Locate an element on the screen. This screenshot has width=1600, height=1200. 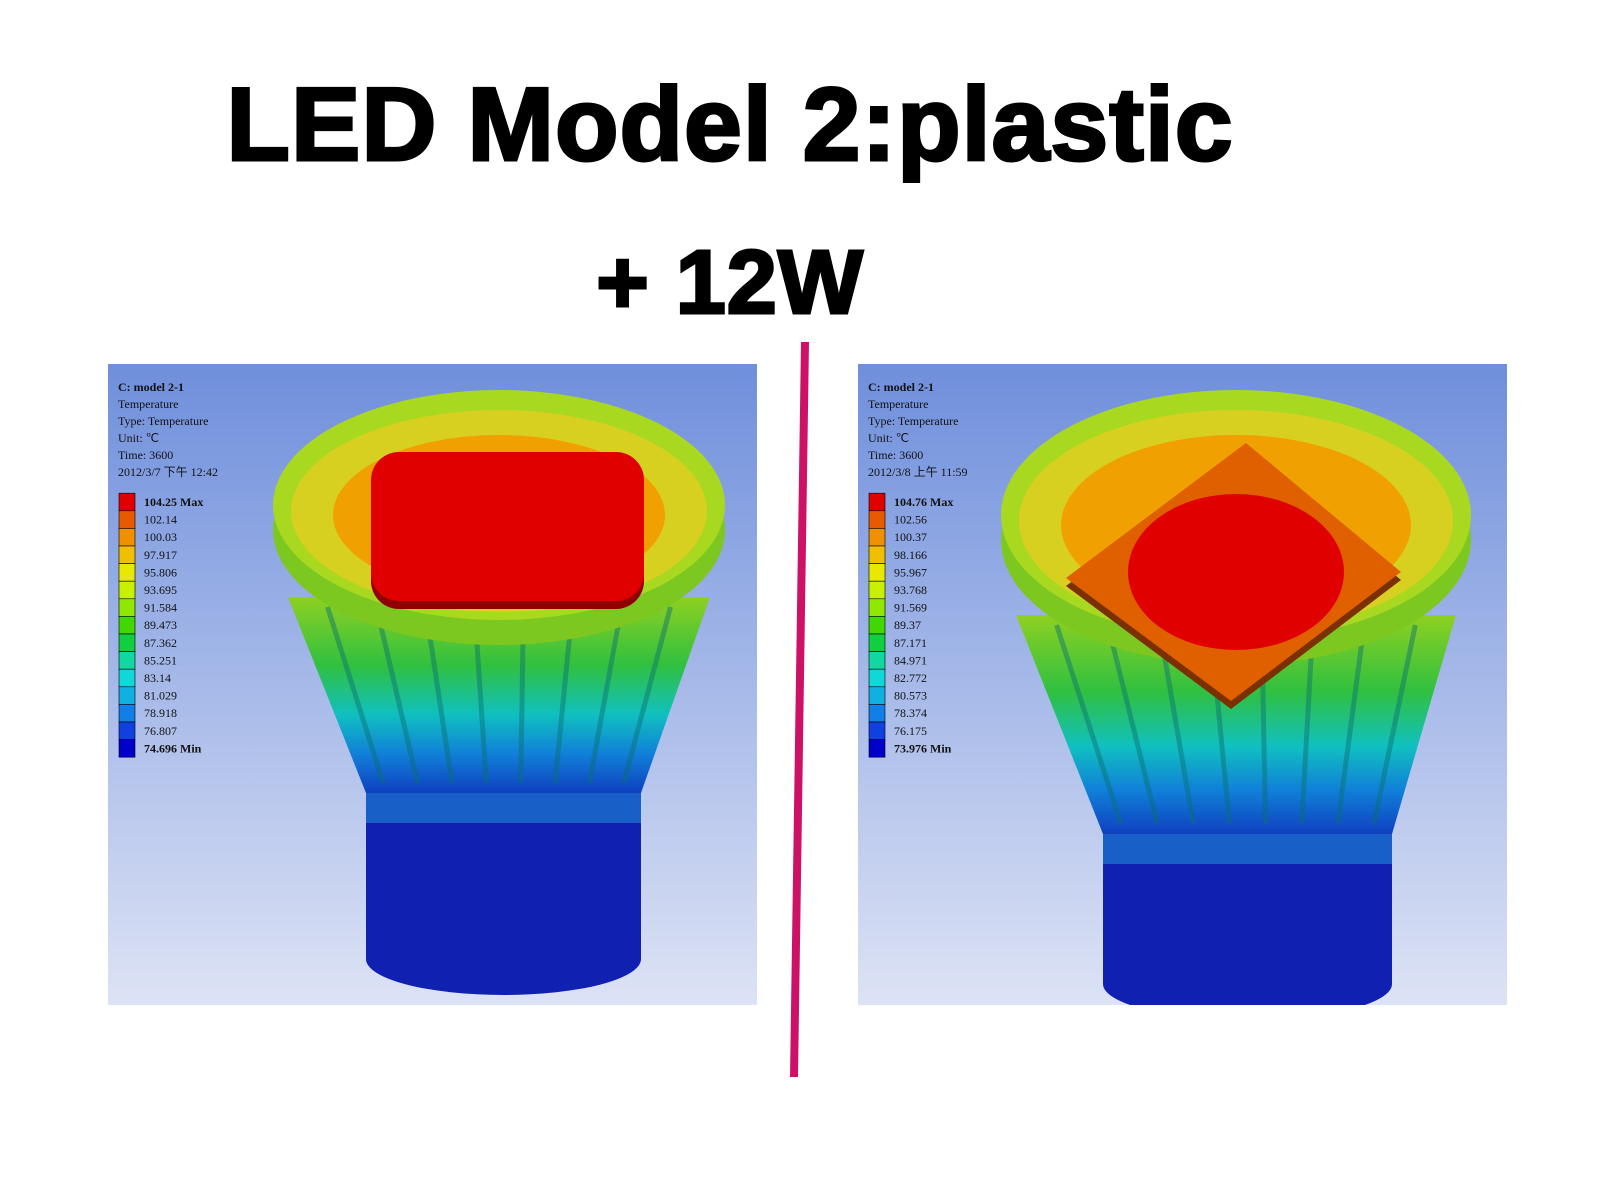
legend-label: 78.374 is located at coordinates (910, 713).